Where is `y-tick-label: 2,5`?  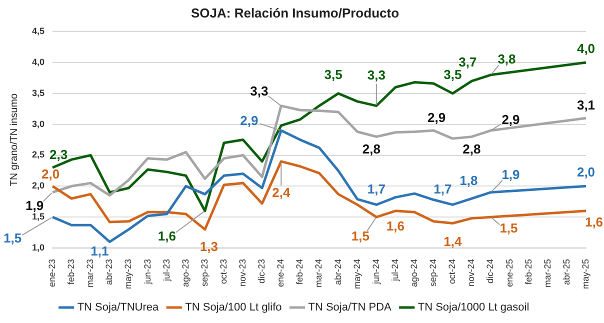 y-tick-label: 2,5 is located at coordinates (38, 155).